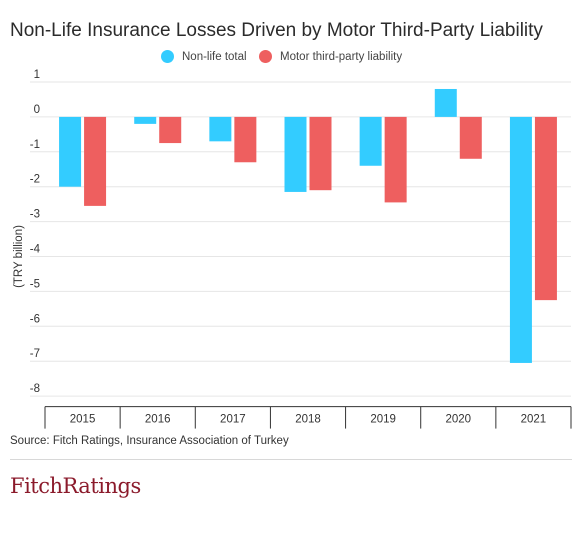 This screenshot has height=537, width=580. Describe the element at coordinates (35, 284) in the screenshot. I see `y-tick-label: -5` at that location.